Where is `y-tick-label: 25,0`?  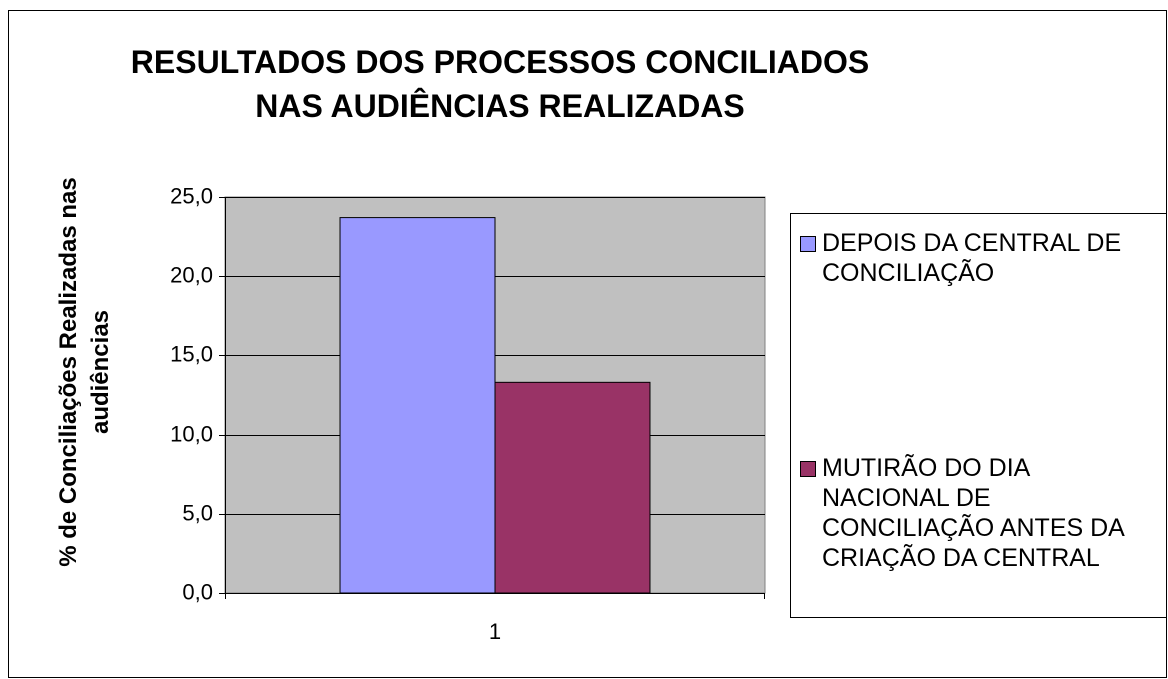 y-tick-label: 25,0 is located at coordinates (191, 195).